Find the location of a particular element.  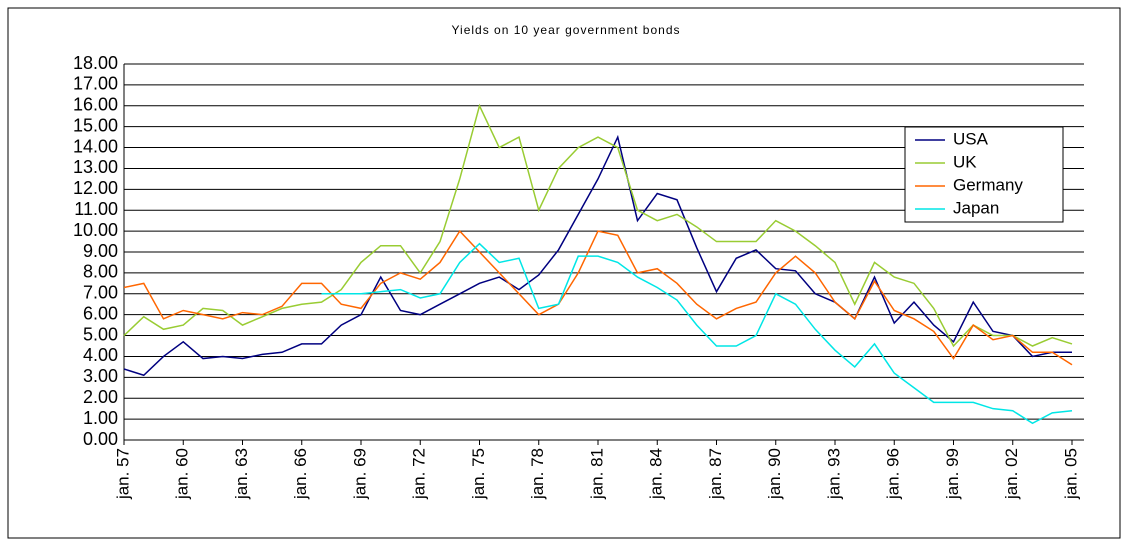

y-tick-label: 10.00 is located at coordinates (95, 230).